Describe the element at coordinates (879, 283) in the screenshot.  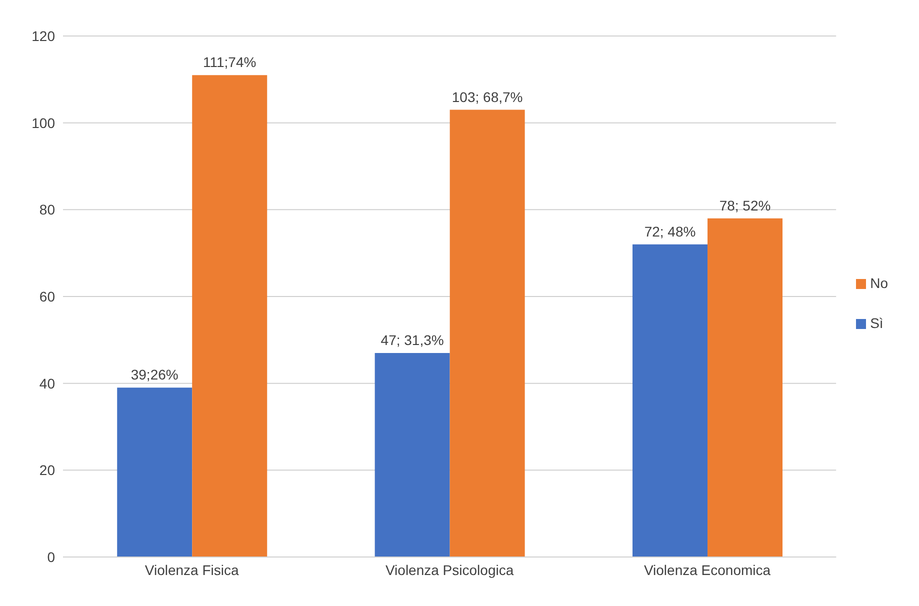
I see `legend-label: No` at that location.